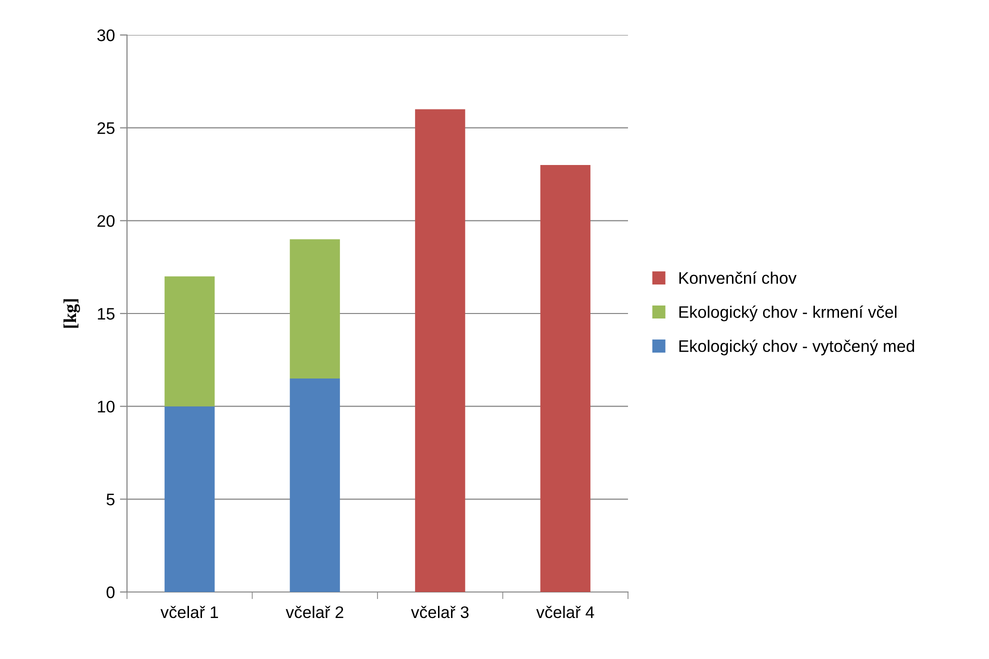 This screenshot has height=659, width=989. What do you see at coordinates (440, 612) in the screenshot?
I see `x-tick-label: včelař 3` at bounding box center [440, 612].